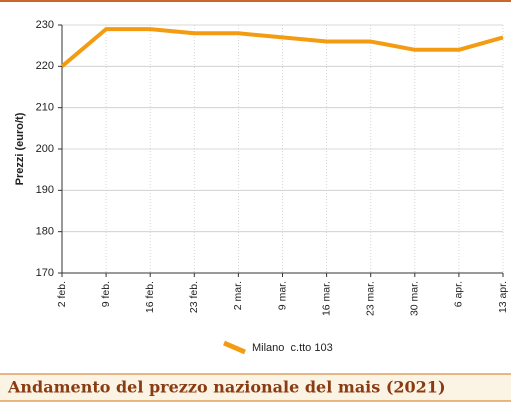 This screenshot has height=406, width=511. I want to click on legend-label: Milano c.tto 103, so click(292, 348).